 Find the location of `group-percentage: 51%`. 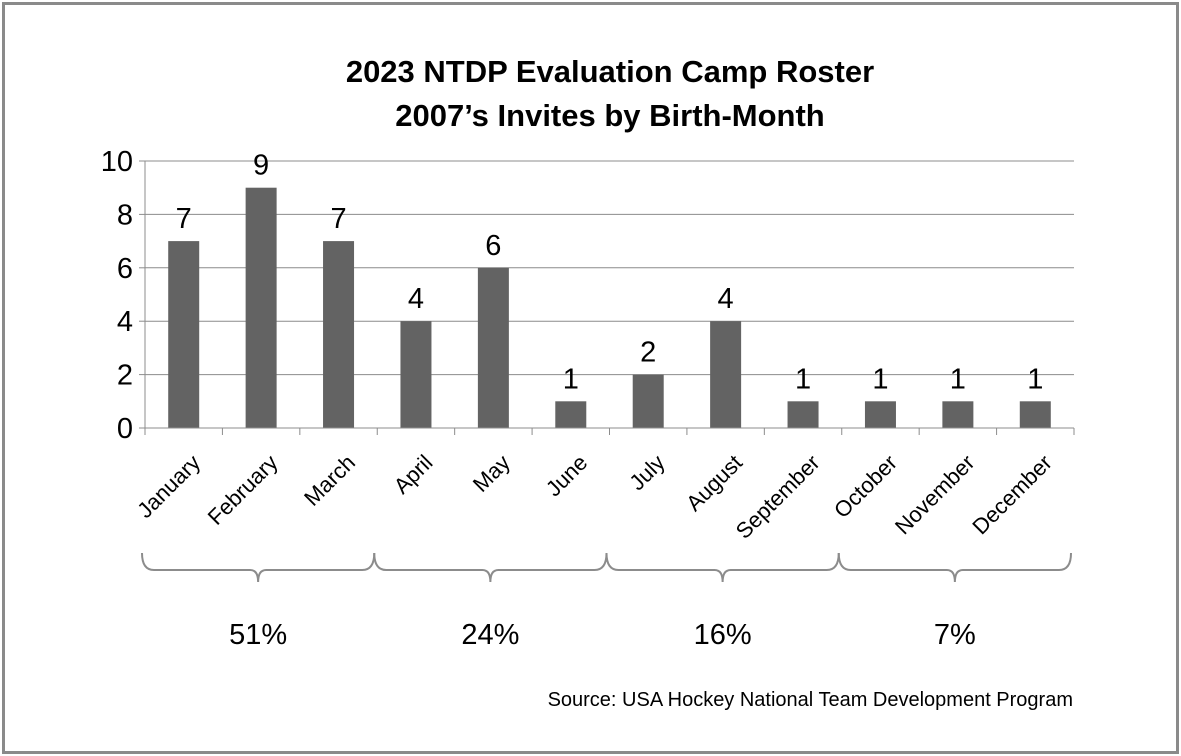

group-percentage: 51% is located at coordinates (258, 635).